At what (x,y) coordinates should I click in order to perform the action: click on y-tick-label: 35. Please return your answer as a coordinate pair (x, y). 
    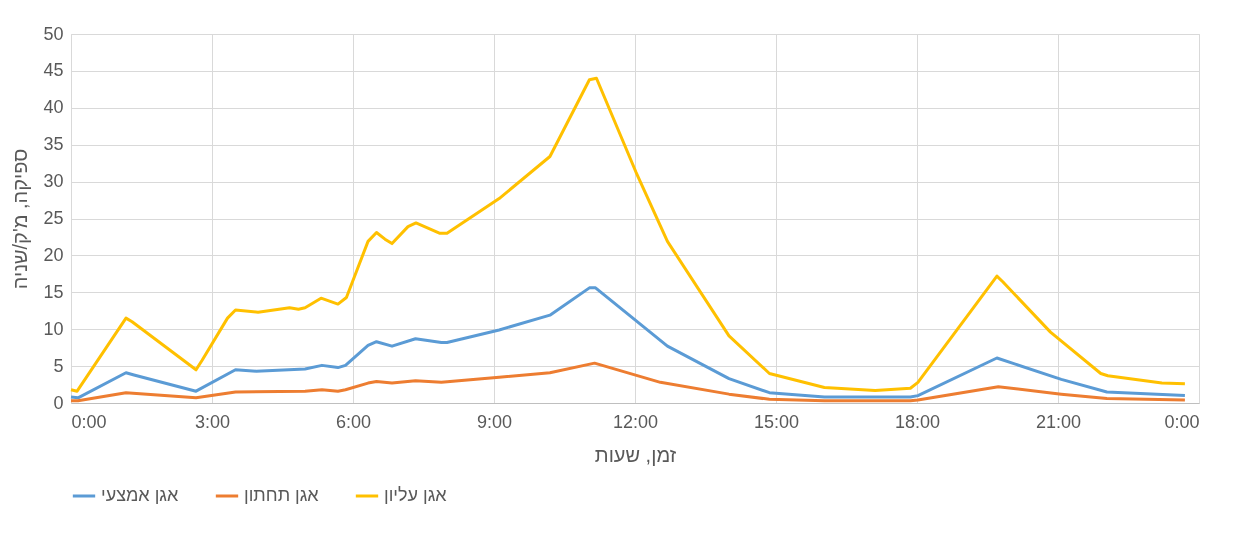
    Looking at the image, I should click on (53, 144).